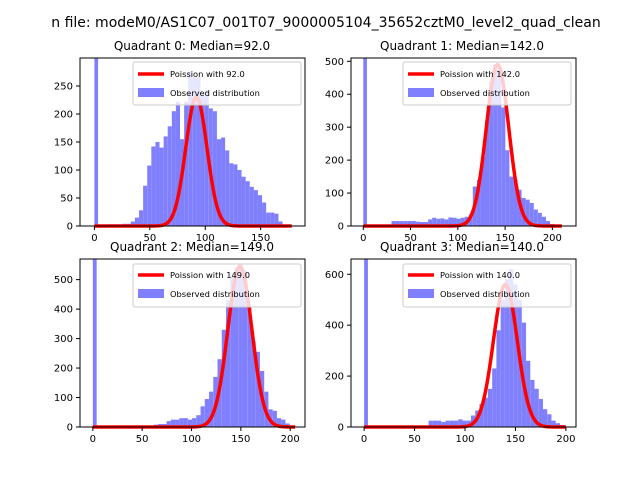  I want to click on legend-poisson-label: Poission with 149.0, so click(210, 275).